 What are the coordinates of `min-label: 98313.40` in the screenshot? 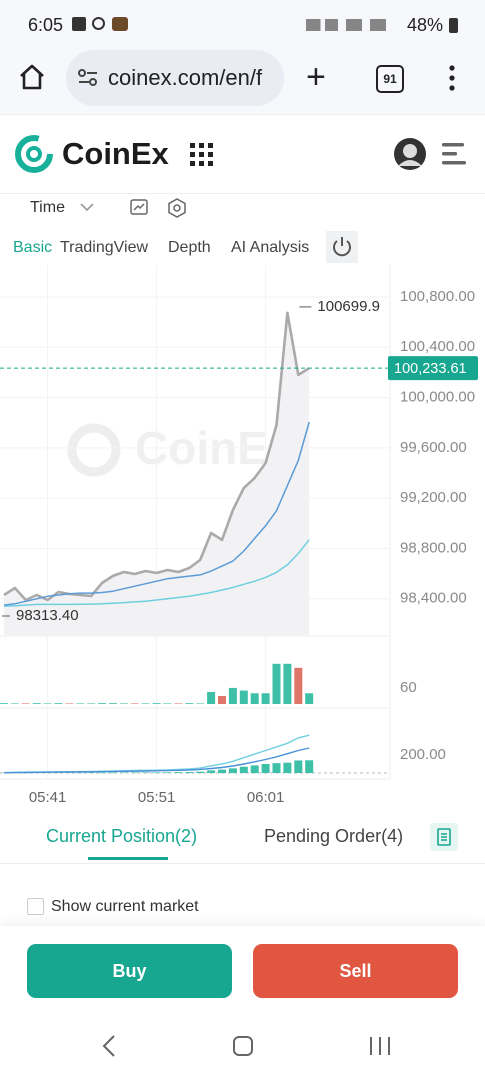 It's located at (47, 615).